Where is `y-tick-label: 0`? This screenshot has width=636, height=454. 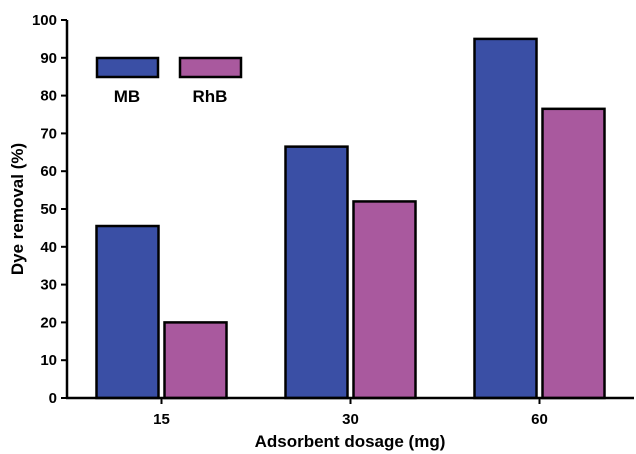
y-tick-label: 0 is located at coordinates (53, 398).